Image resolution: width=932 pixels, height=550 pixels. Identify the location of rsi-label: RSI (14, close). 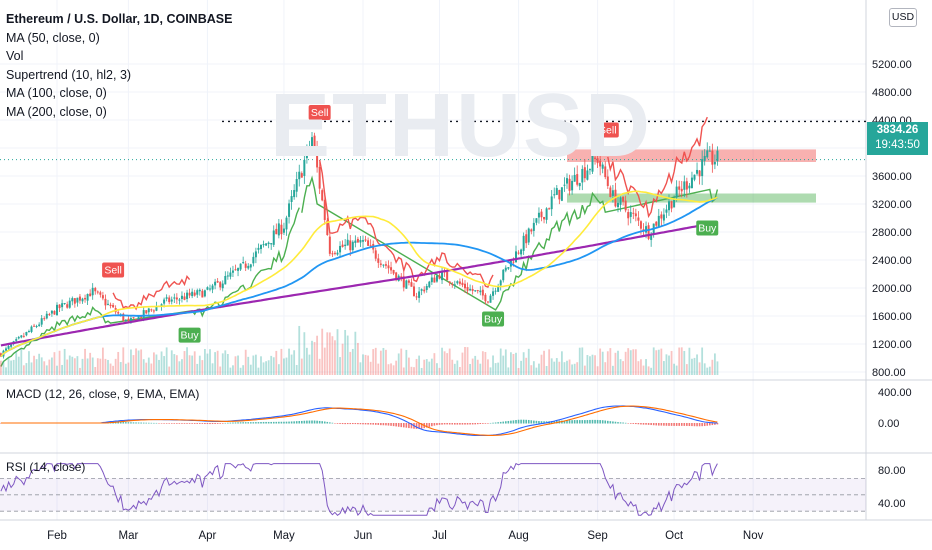
(46, 467).